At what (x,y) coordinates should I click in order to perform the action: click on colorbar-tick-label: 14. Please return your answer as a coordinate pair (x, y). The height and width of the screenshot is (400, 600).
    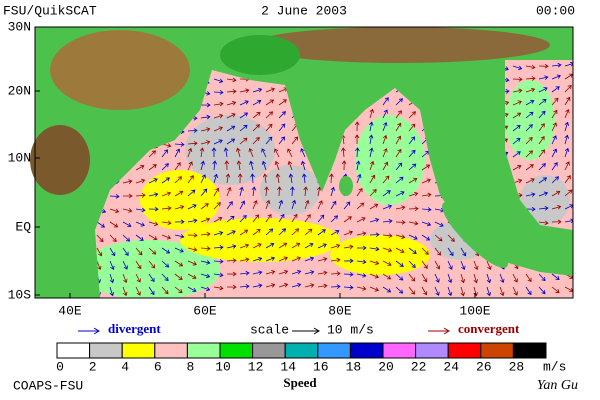
    Looking at the image, I should click on (288, 366).